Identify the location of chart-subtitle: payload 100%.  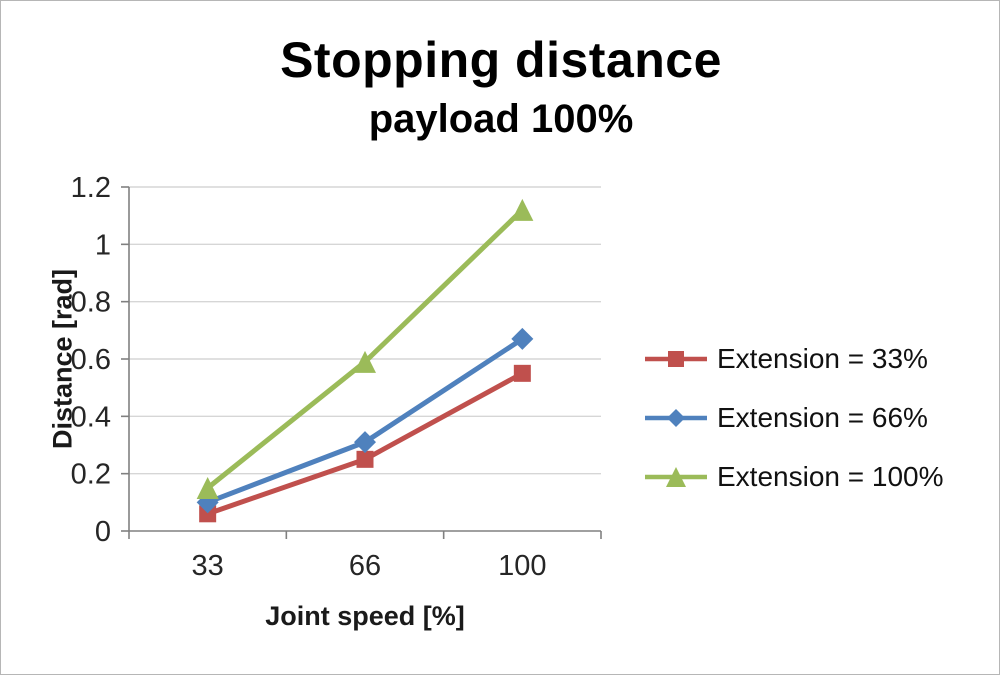
(501, 119).